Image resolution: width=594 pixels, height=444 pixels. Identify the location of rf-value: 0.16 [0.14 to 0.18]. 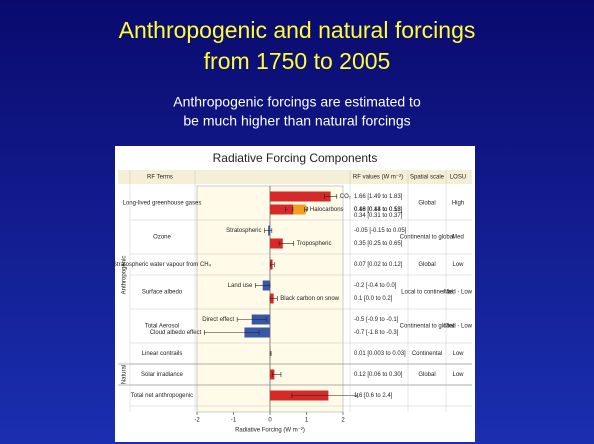
(378, 210).